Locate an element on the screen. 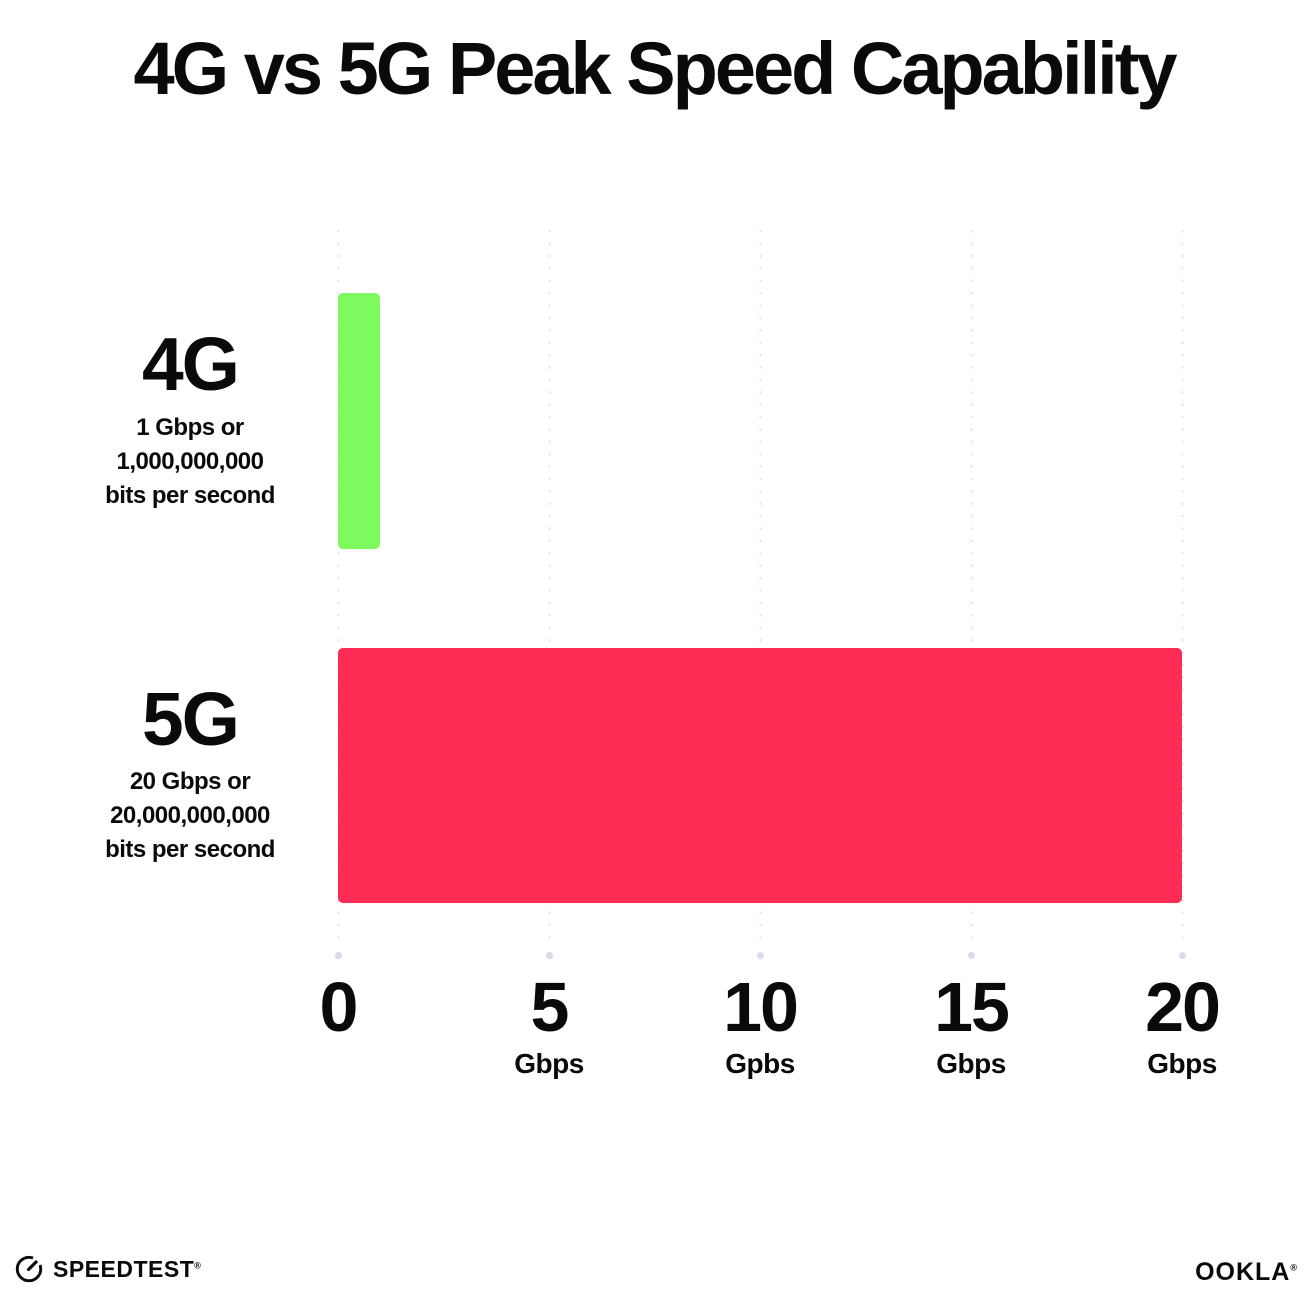 Image resolution: width=1308 pixels, height=1315 pixels. ookla-trademark: ® is located at coordinates (1294, 1267).